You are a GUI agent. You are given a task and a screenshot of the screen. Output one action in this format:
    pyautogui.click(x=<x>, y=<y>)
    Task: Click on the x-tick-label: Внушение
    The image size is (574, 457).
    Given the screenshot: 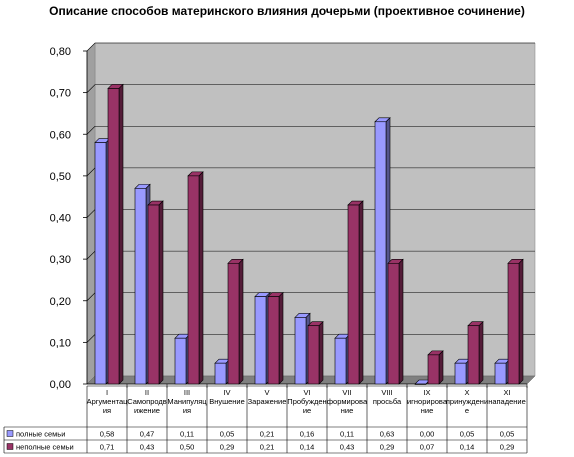 What is the action you would take?
    pyautogui.click(x=227, y=401)
    